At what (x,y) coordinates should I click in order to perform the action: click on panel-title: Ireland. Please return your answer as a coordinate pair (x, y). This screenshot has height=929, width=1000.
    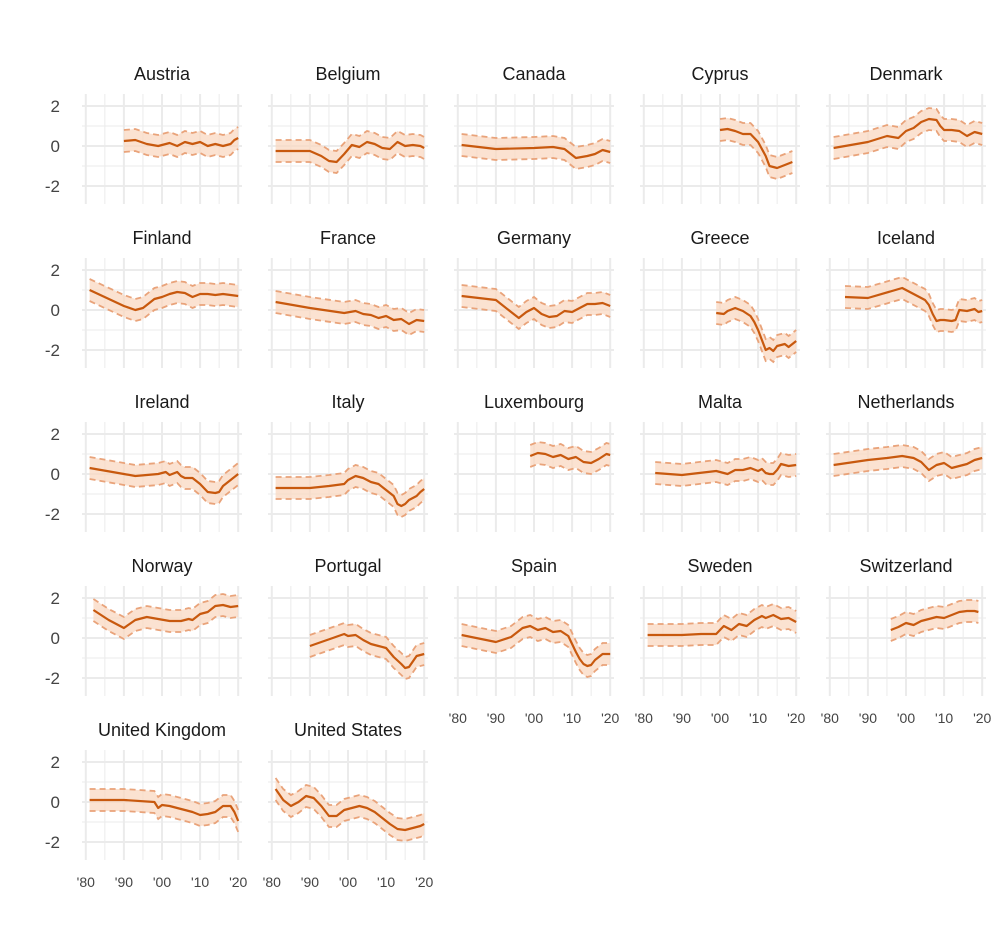
    Looking at the image, I should click on (161, 402).